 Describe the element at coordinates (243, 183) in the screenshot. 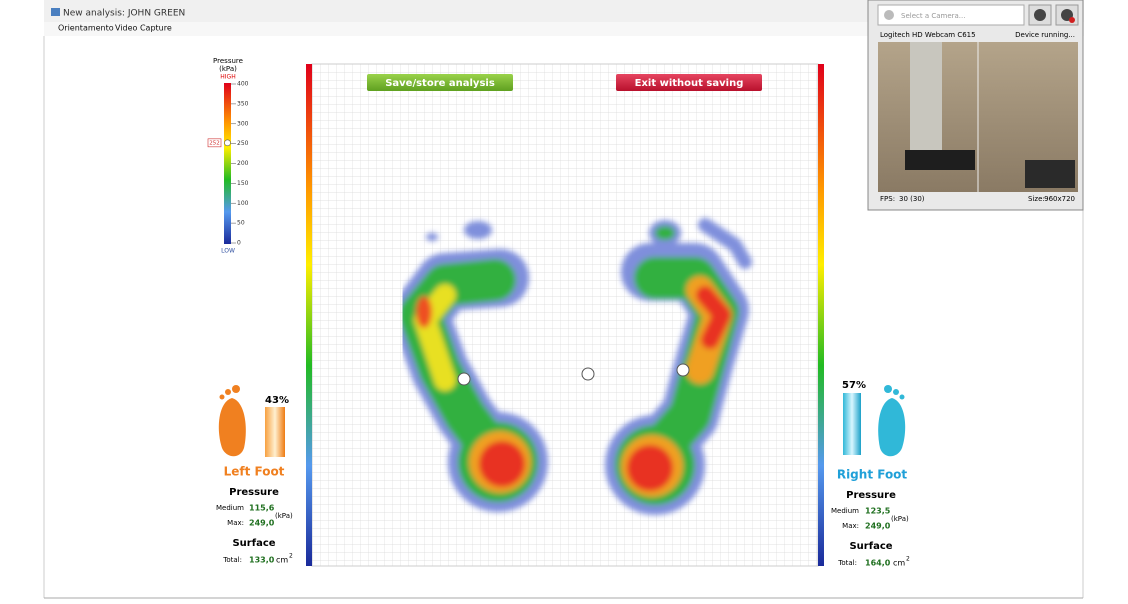

I see `scale-tick-label: 150` at that location.